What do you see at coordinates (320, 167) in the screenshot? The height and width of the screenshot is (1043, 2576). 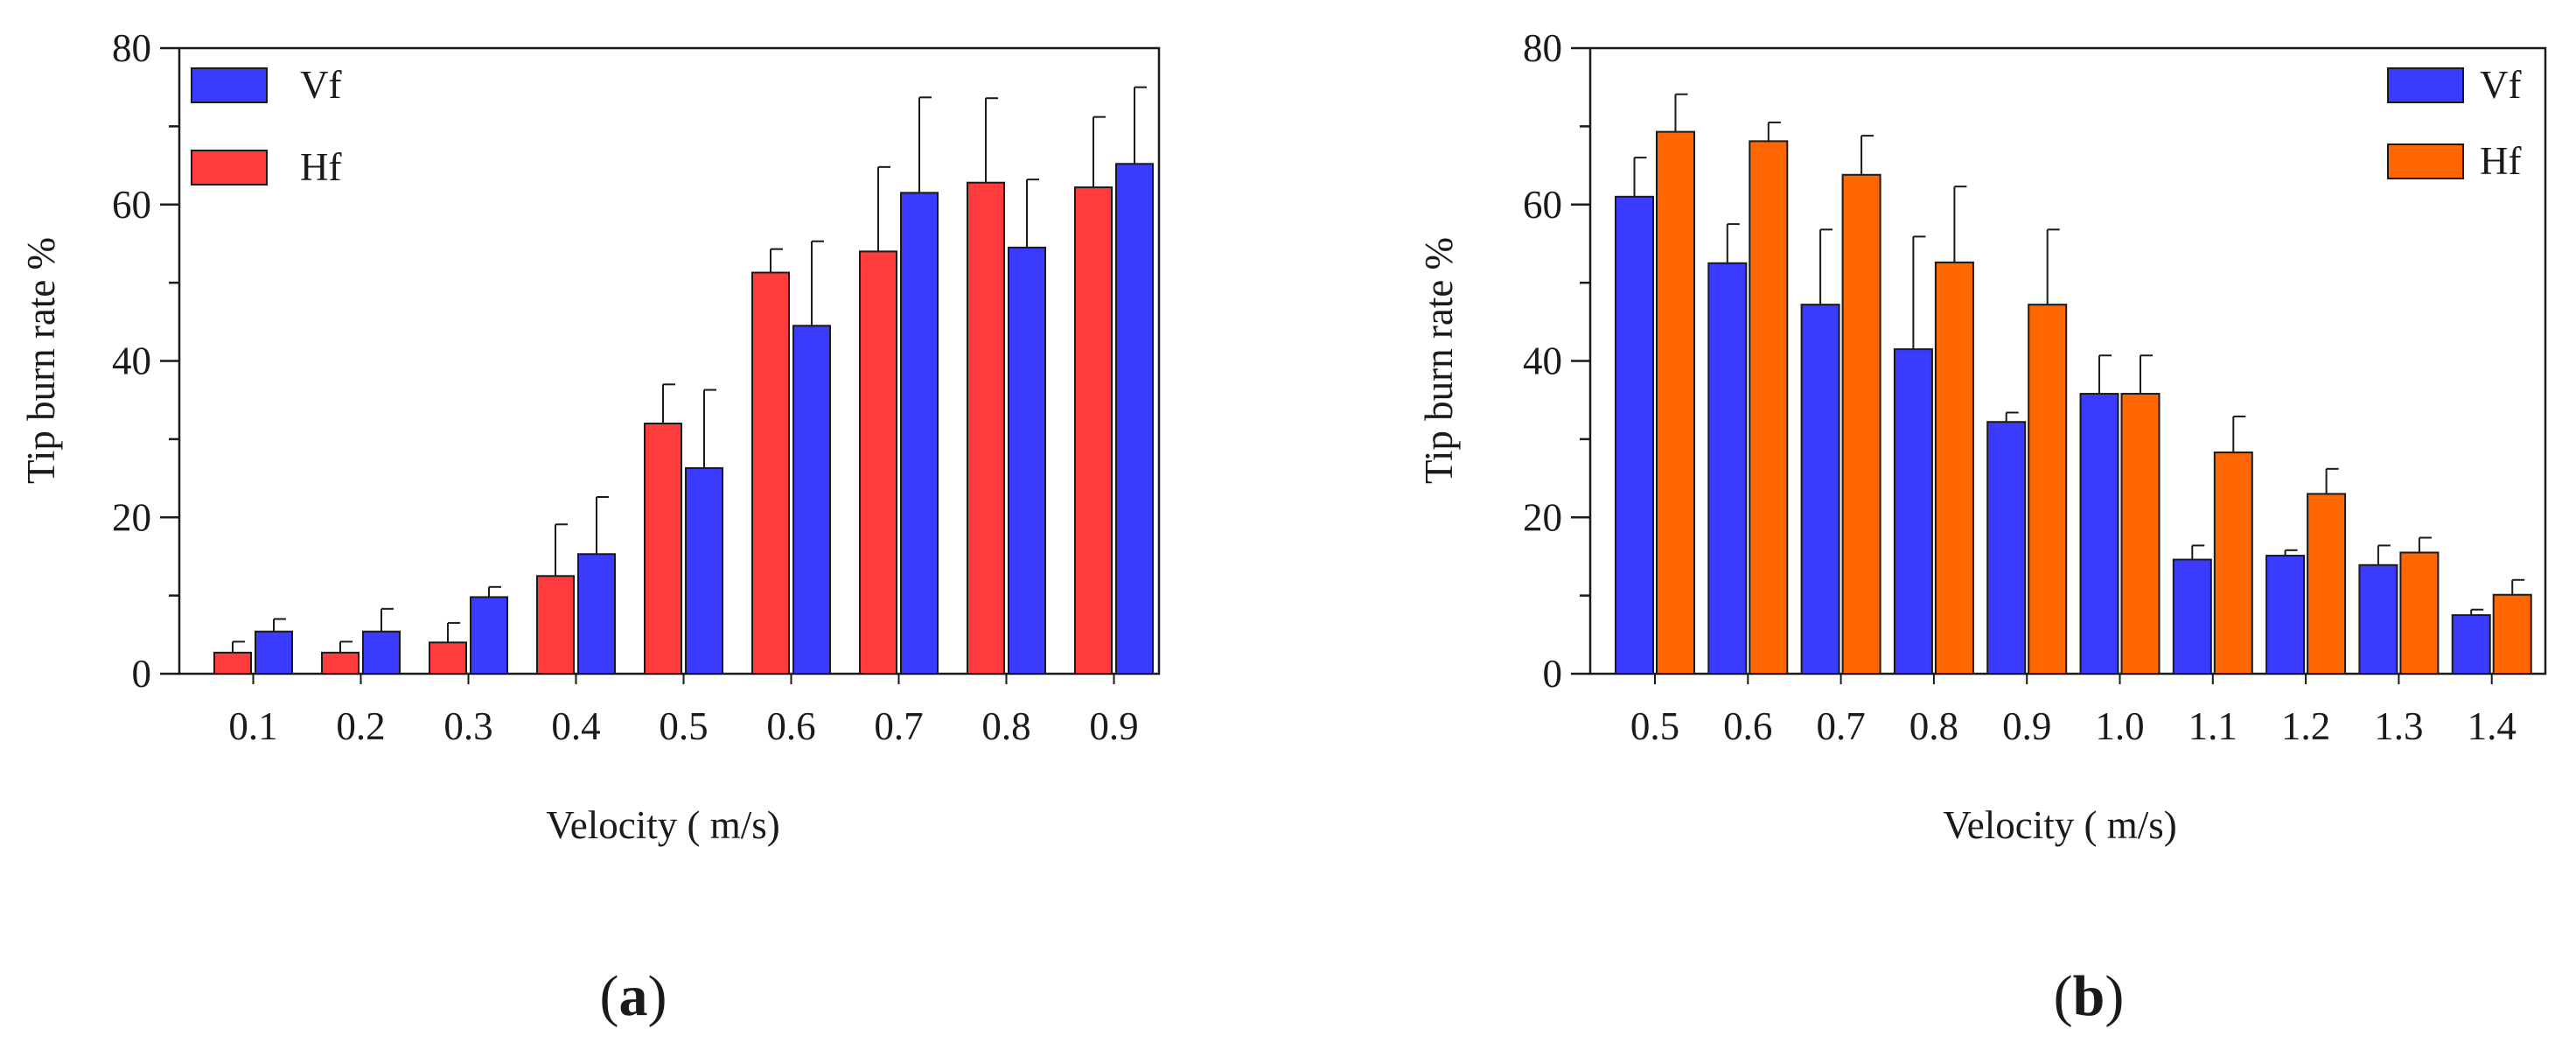 I see `chart-a-legend-label-hf: Hf` at bounding box center [320, 167].